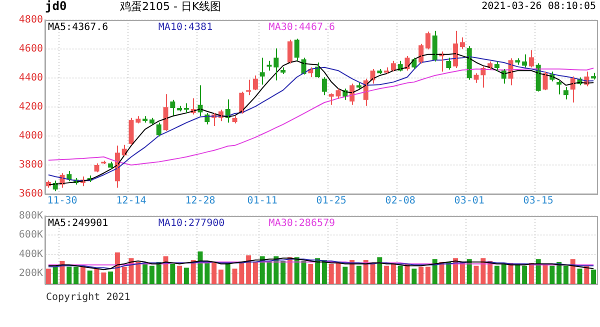 The image size is (600, 327). Describe the element at coordinates (30, 78) in the screenshot. I see `y-tick-label: 4400` at that location.